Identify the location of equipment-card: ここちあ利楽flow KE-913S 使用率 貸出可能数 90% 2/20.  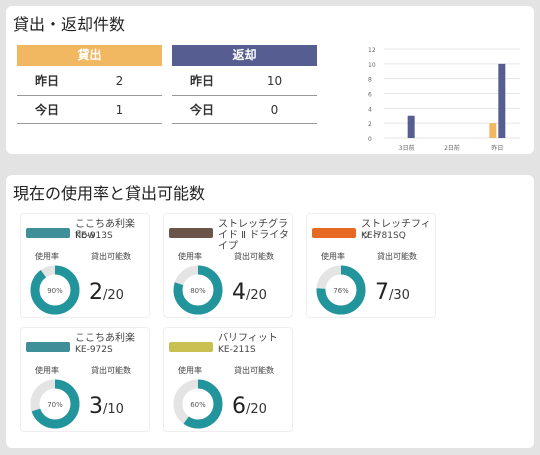
(85, 265).